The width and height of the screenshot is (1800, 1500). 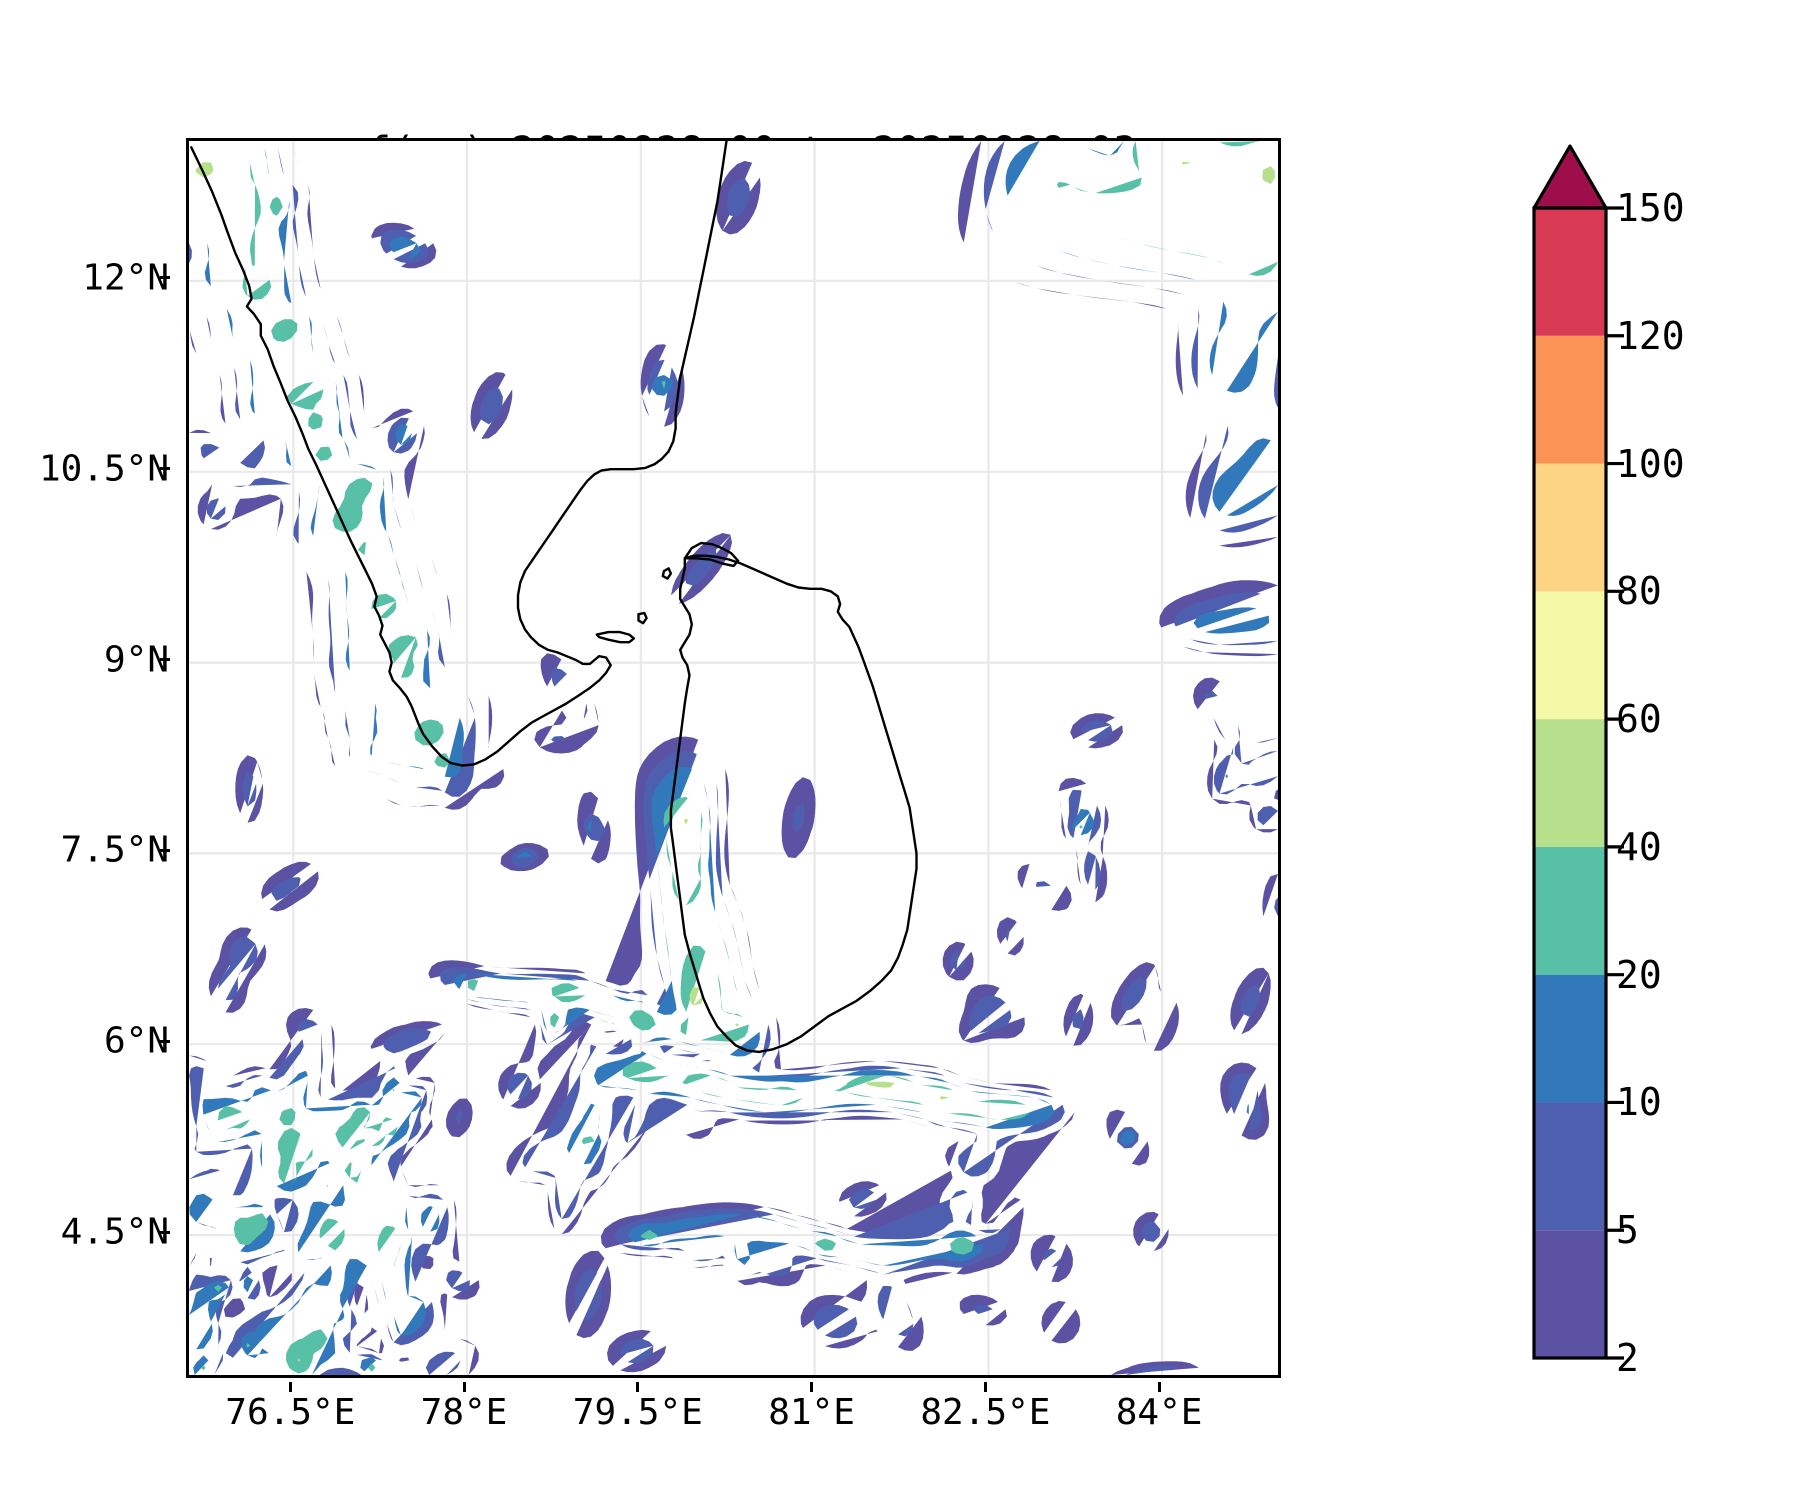 What do you see at coordinates (136, 1041) in the screenshot?
I see `y-tick-label: 6°N` at bounding box center [136, 1041].